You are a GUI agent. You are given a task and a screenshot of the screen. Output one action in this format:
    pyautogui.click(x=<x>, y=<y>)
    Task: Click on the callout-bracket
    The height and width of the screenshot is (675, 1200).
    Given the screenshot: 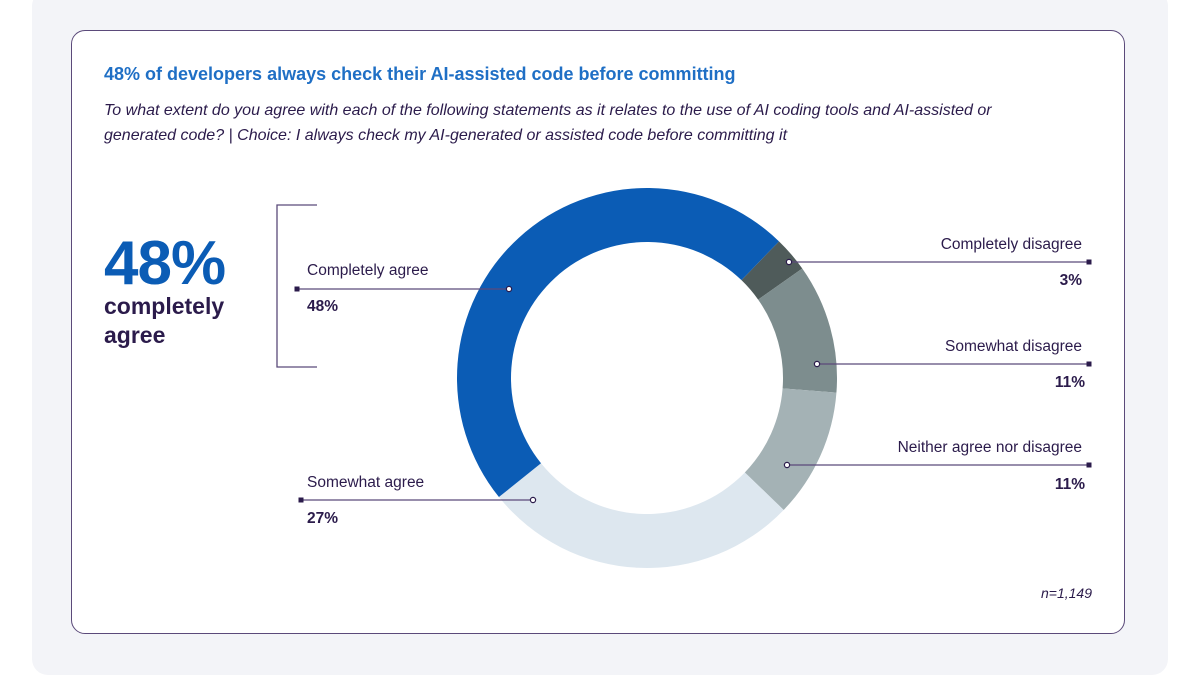 What is the action you would take?
    pyautogui.click(x=296, y=286)
    